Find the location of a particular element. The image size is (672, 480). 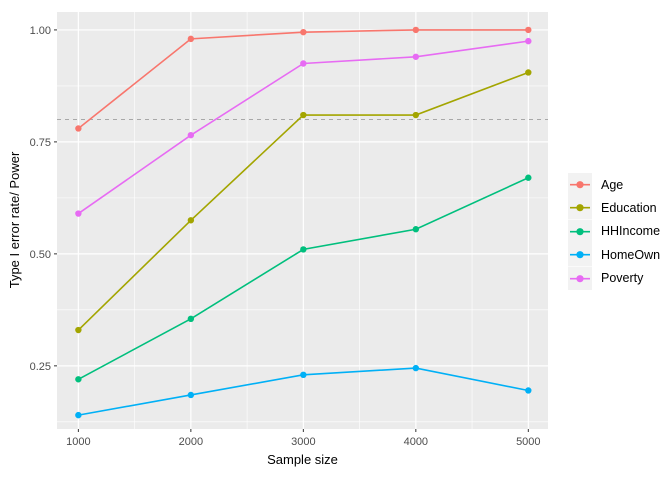

y-tick-label: 0.75 is located at coordinates (40, 143).